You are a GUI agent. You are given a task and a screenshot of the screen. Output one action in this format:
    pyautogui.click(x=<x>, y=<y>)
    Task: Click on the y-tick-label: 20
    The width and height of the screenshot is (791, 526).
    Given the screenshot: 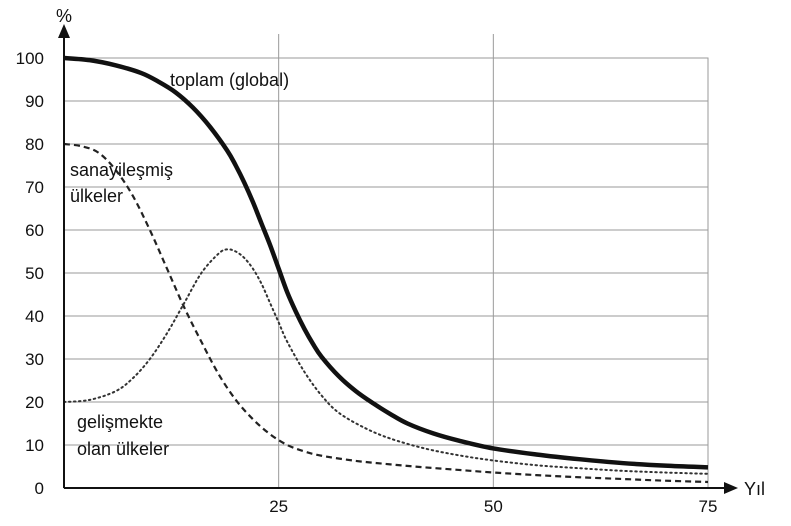 What is the action you would take?
    pyautogui.click(x=34, y=402)
    